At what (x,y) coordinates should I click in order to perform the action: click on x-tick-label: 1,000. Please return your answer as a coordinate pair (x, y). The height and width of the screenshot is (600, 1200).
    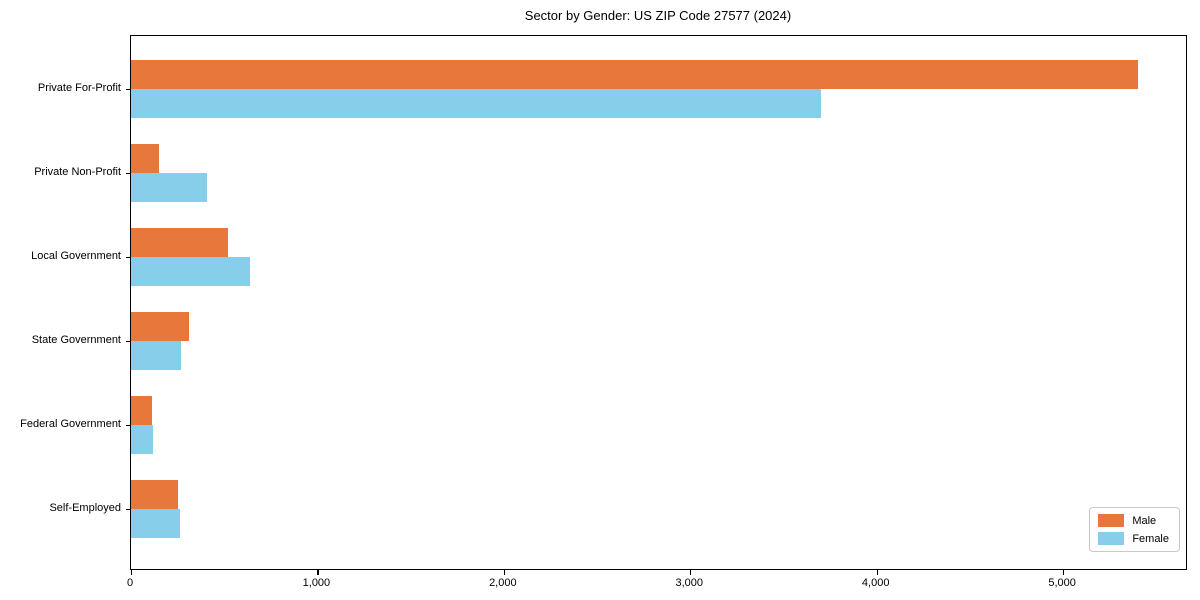
    Looking at the image, I should click on (316, 583).